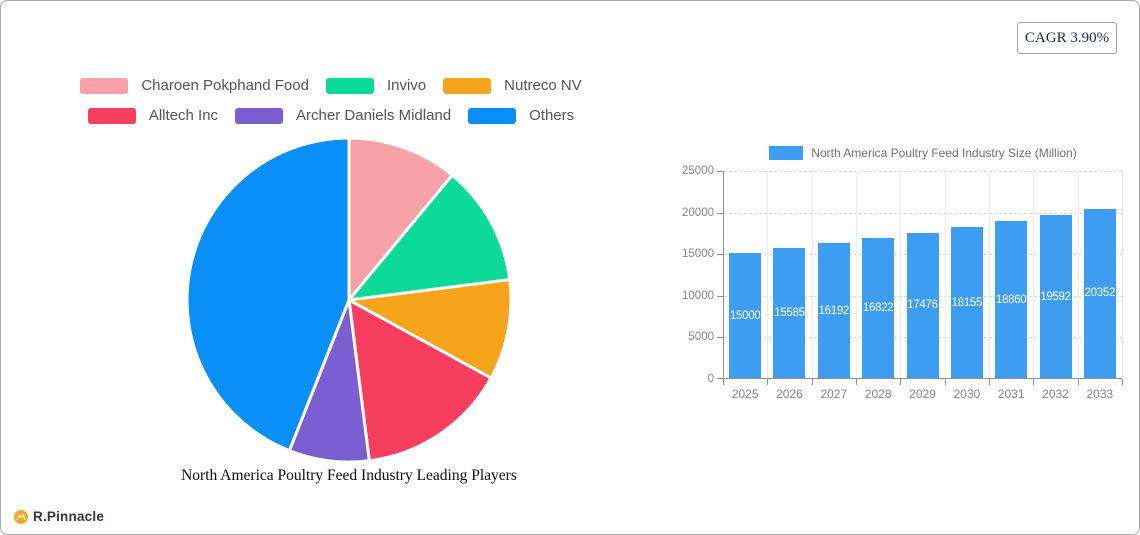  I want to click on brand-footer: R.Pinnacle, so click(59, 516).